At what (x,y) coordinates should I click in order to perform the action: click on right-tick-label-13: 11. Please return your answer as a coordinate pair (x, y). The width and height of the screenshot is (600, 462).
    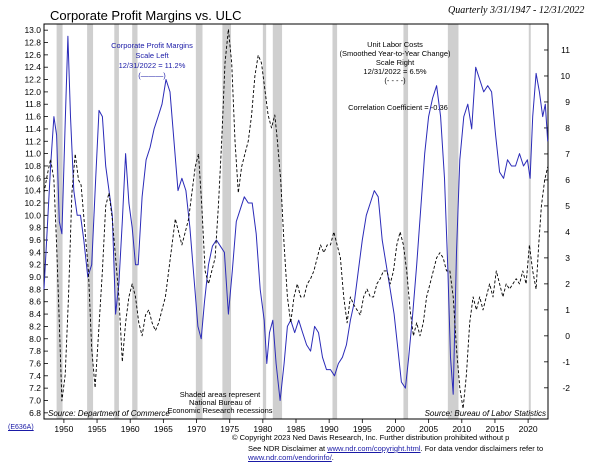
    Looking at the image, I should click on (565, 50).